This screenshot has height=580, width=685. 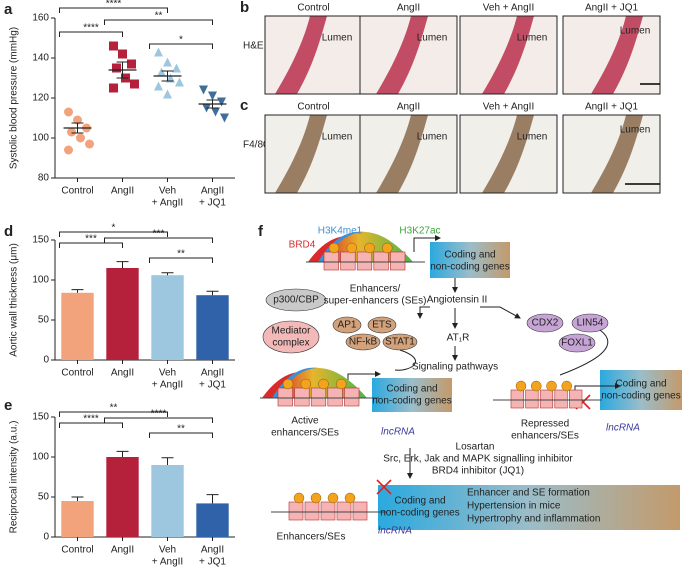 What do you see at coordinates (77, 191) in the screenshot?
I see `x-tick-label: Control` at bounding box center [77, 191].